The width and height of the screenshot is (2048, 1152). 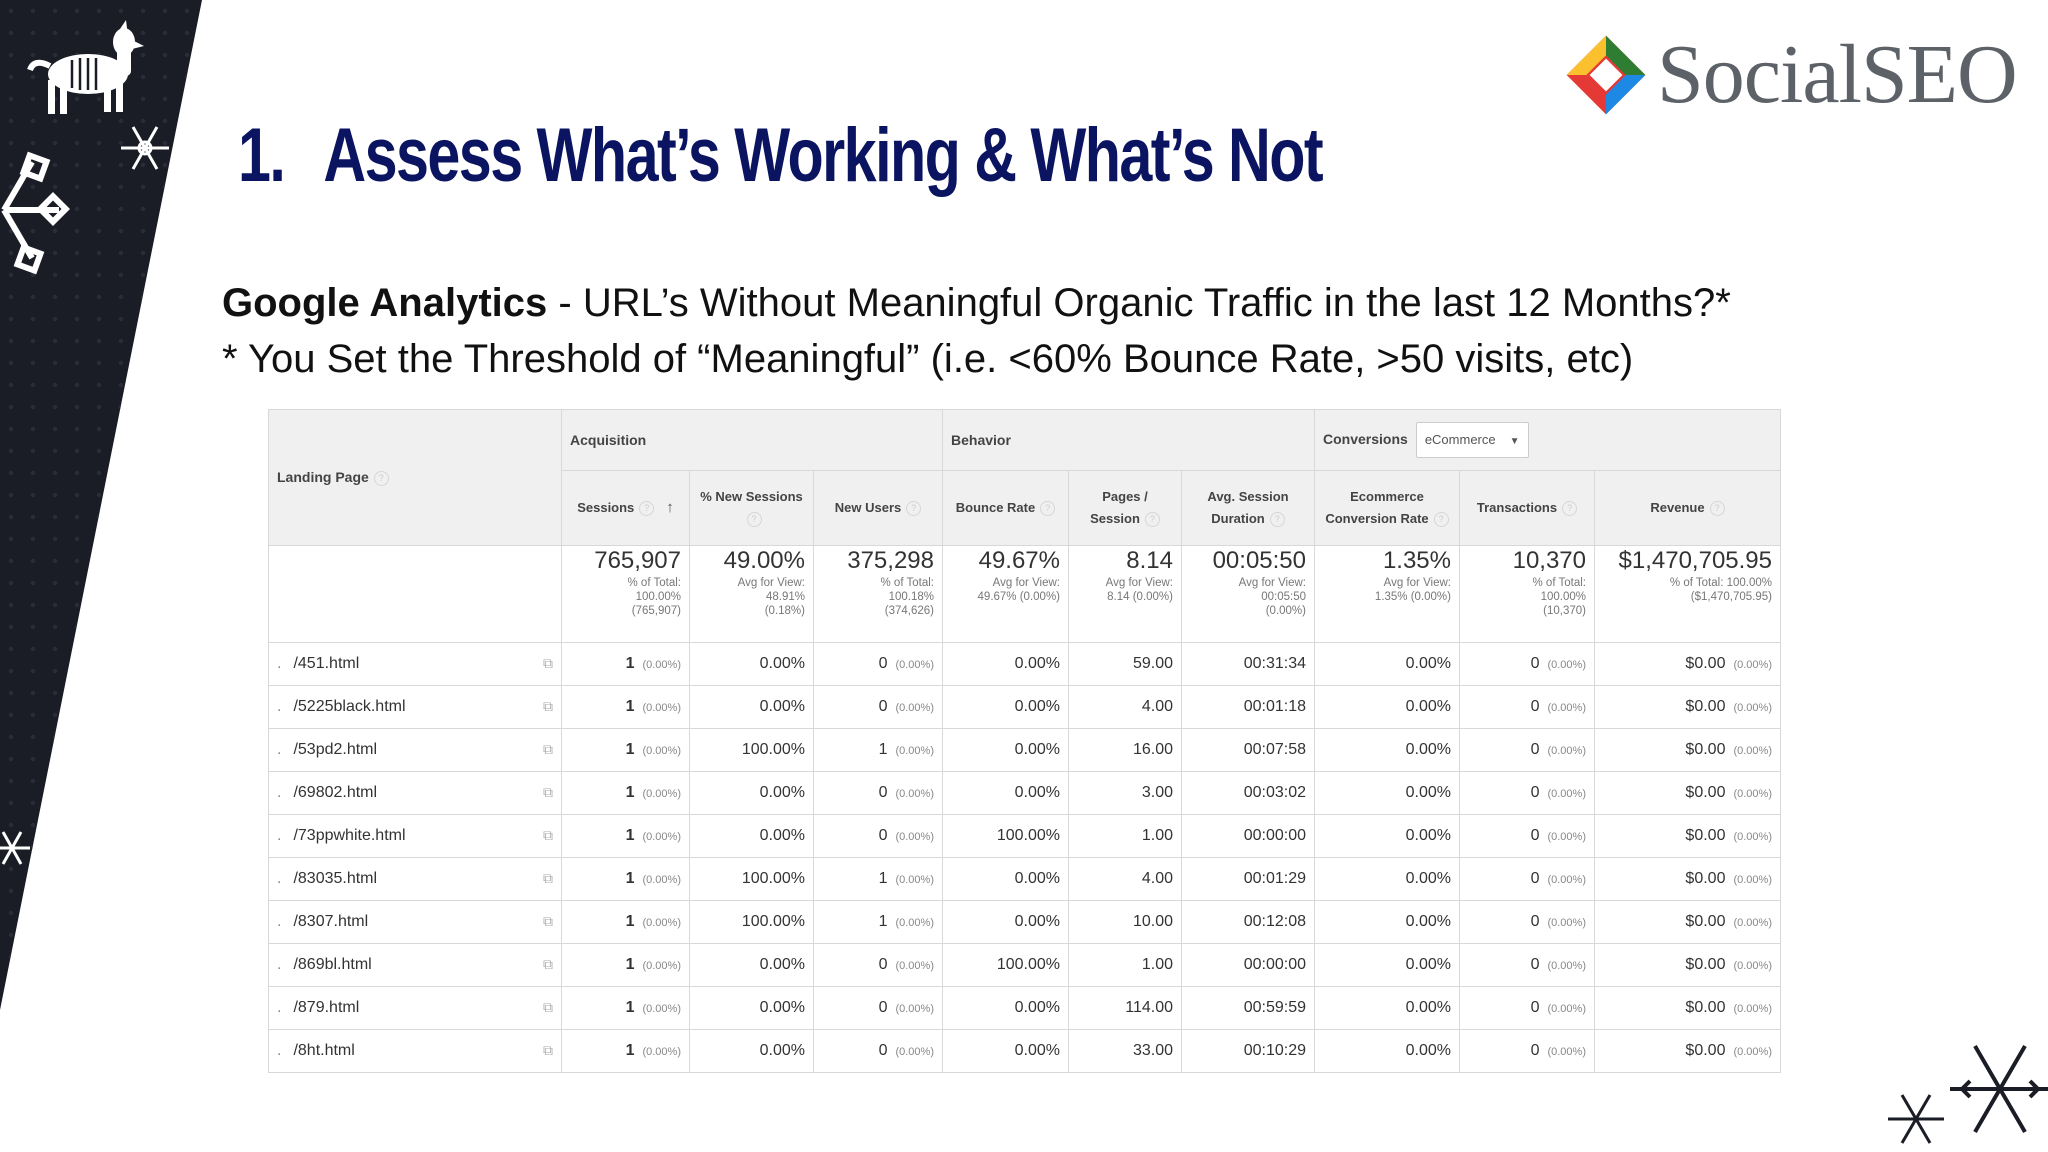 What do you see at coordinates (751, 508) in the screenshot?
I see `col-new-sessions: % New Sessions?` at bounding box center [751, 508].